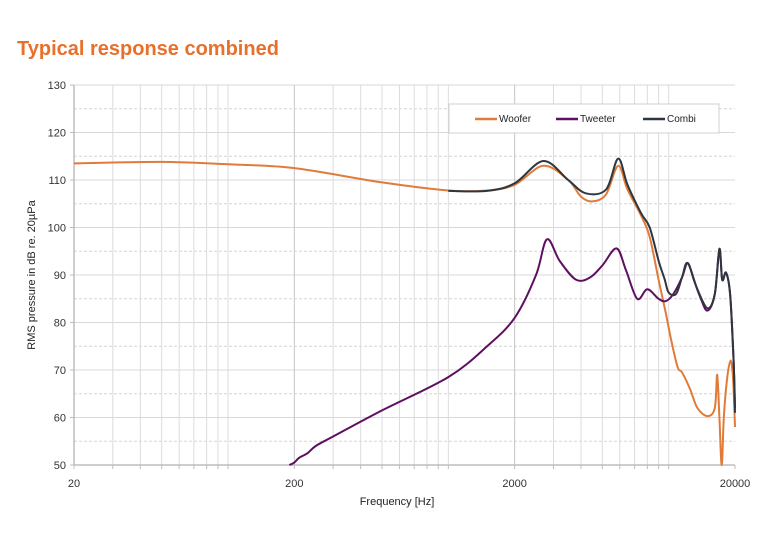 This screenshot has width=767, height=542. What do you see at coordinates (148, 49) in the screenshot?
I see `chart-title: Typical response combined` at bounding box center [148, 49].